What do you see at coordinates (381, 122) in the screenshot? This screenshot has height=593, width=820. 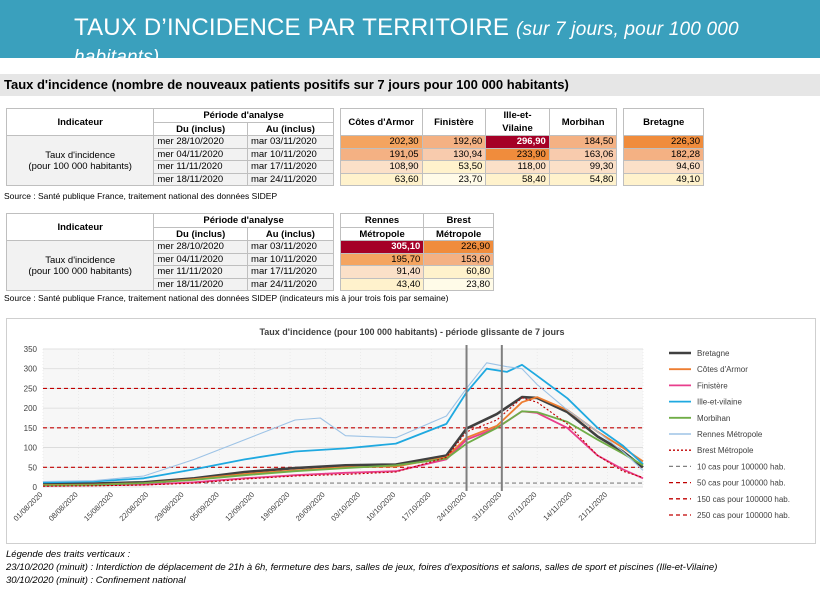 I see `col-header: Côtes d'Armor` at bounding box center [381, 122].